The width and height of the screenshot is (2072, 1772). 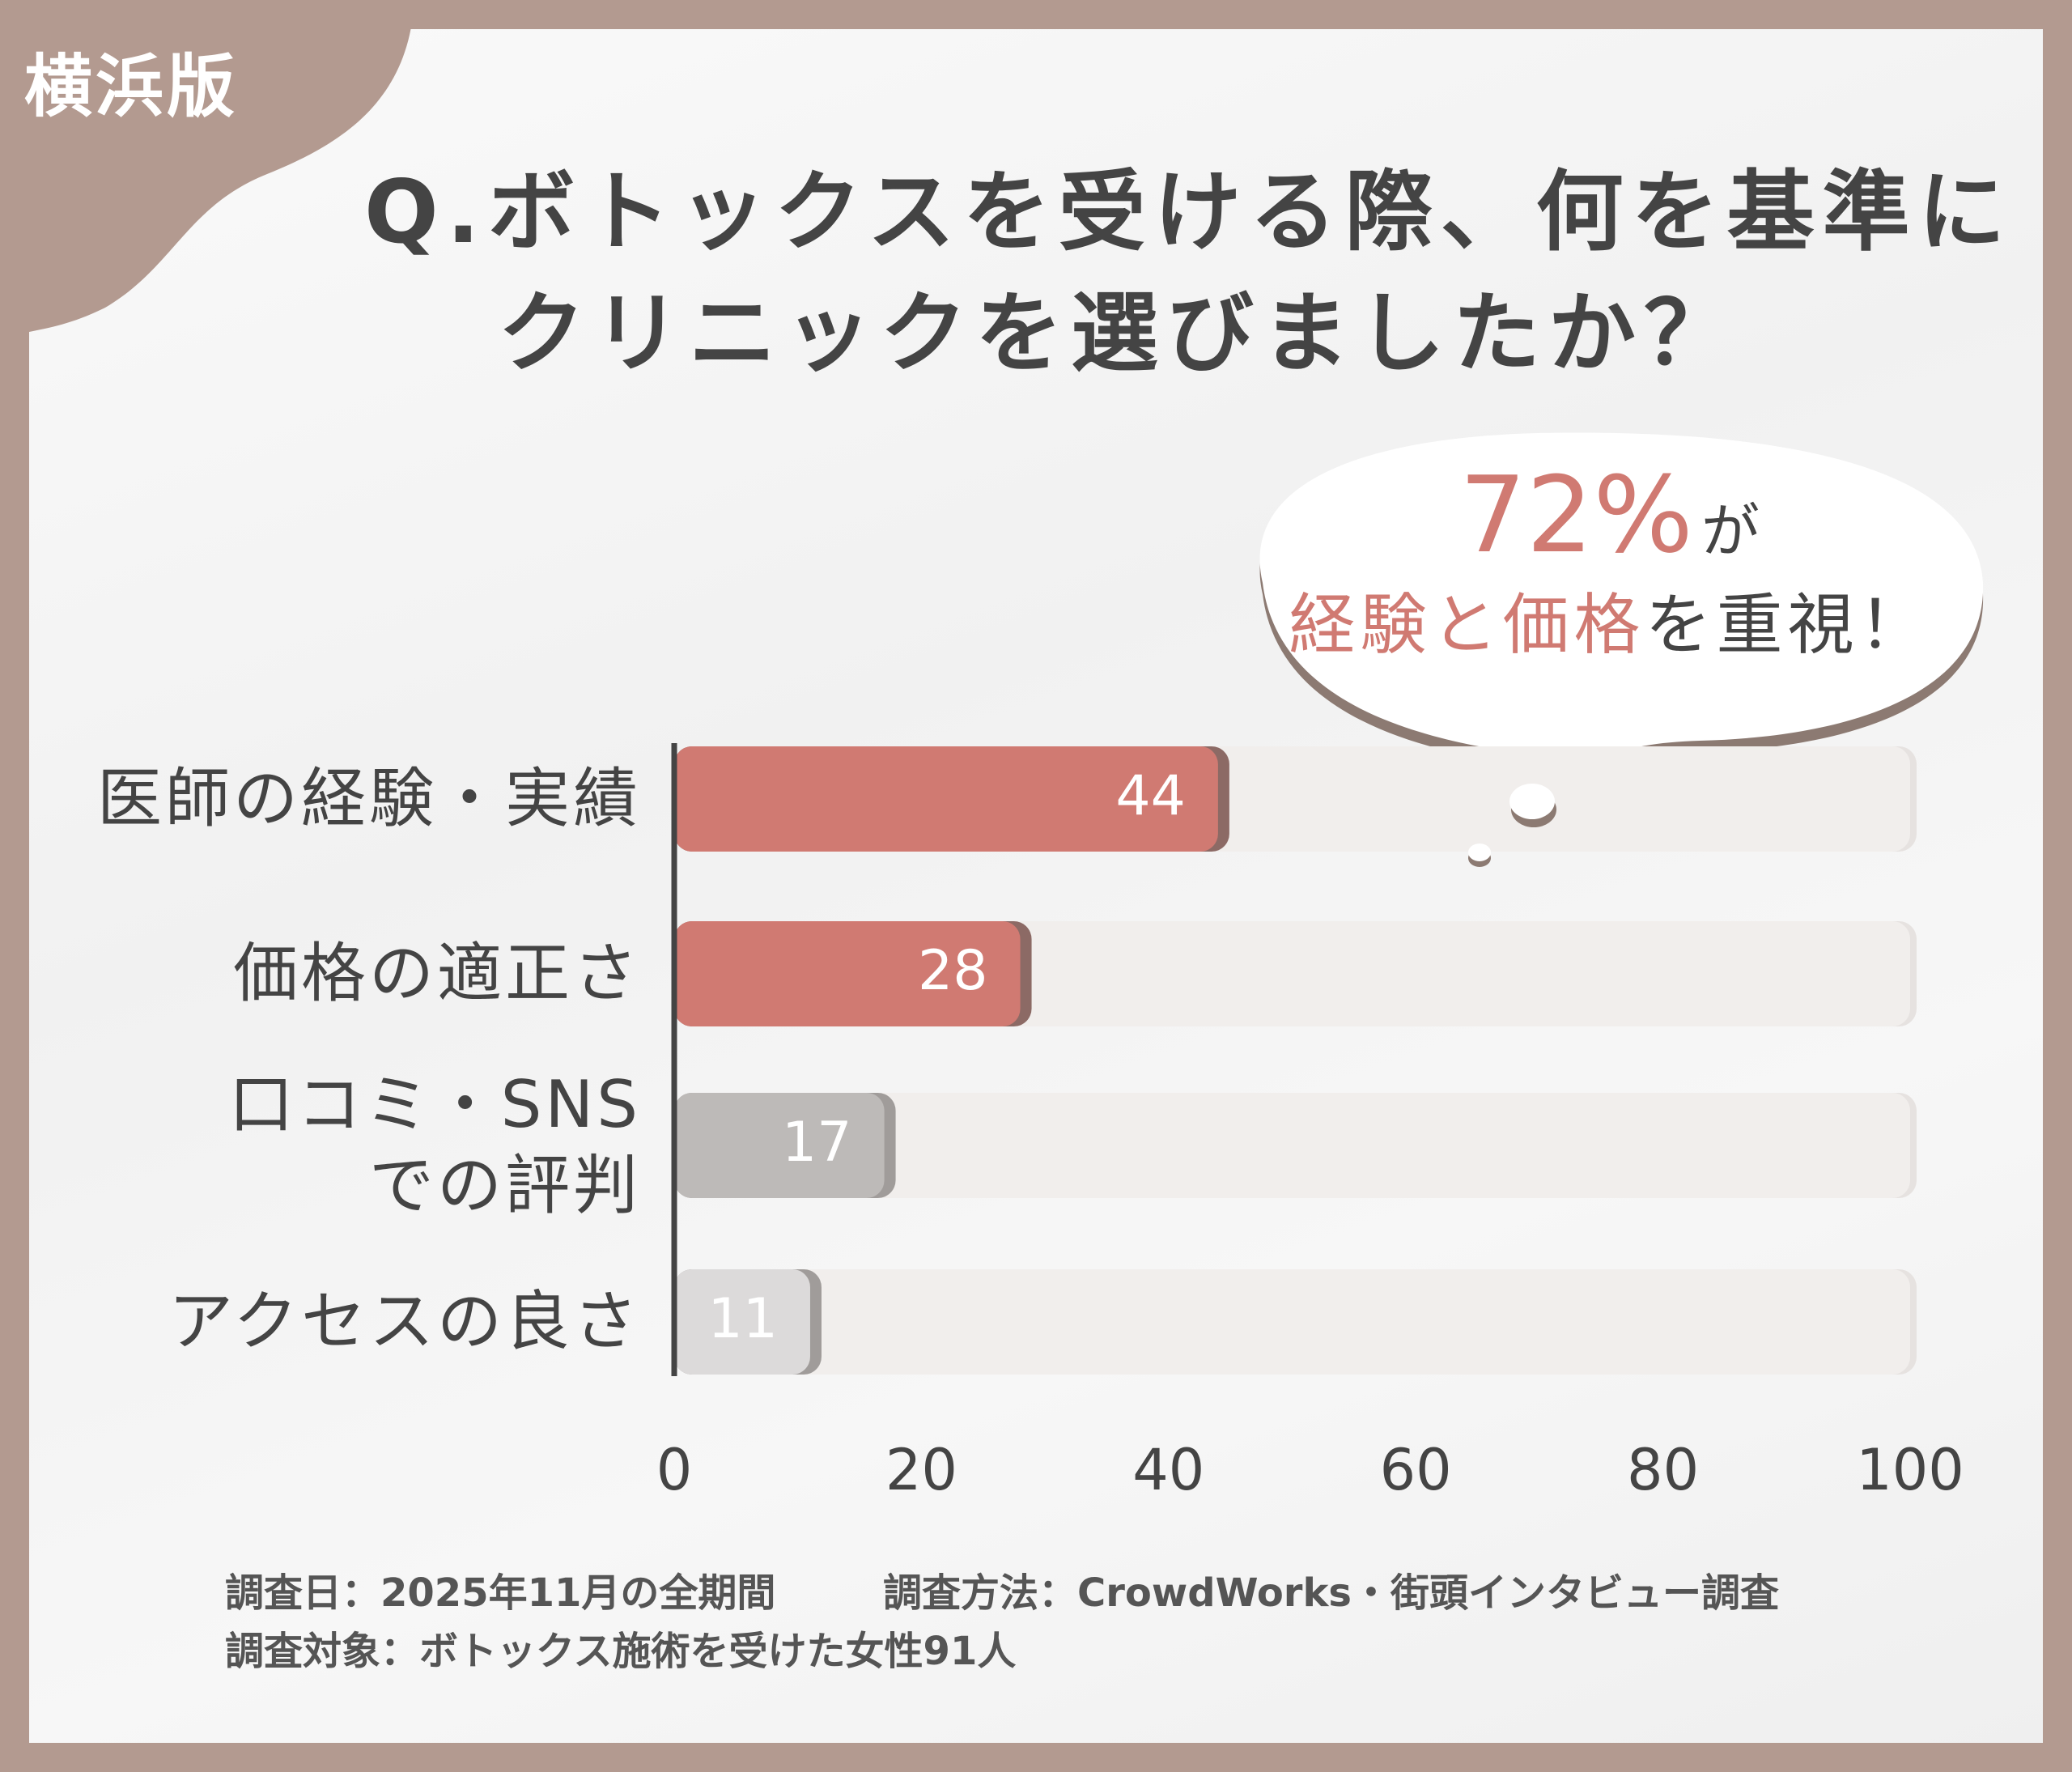 I want to click on callout-ga: が, so click(x=1730, y=531).